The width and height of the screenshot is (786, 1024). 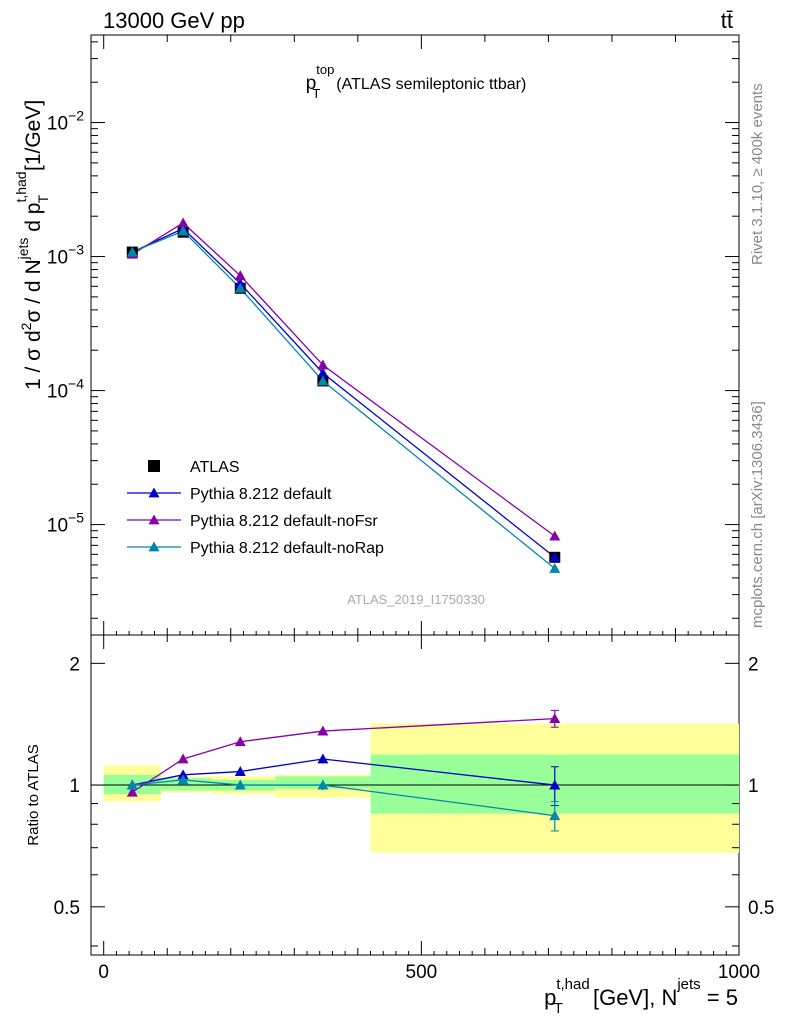 I want to click on ratio-y-tick-label-right-1: 1, so click(x=753, y=786).